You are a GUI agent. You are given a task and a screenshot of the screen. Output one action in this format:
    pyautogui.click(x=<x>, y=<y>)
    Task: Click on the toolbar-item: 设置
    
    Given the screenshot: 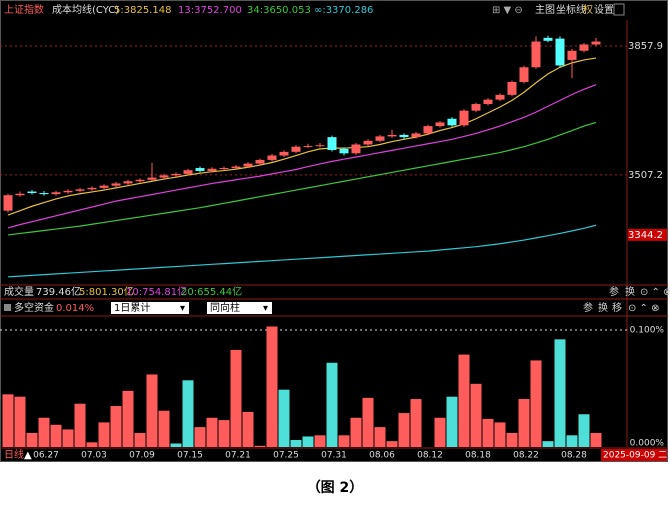 What is the action you would take?
    pyautogui.click(x=604, y=10)
    